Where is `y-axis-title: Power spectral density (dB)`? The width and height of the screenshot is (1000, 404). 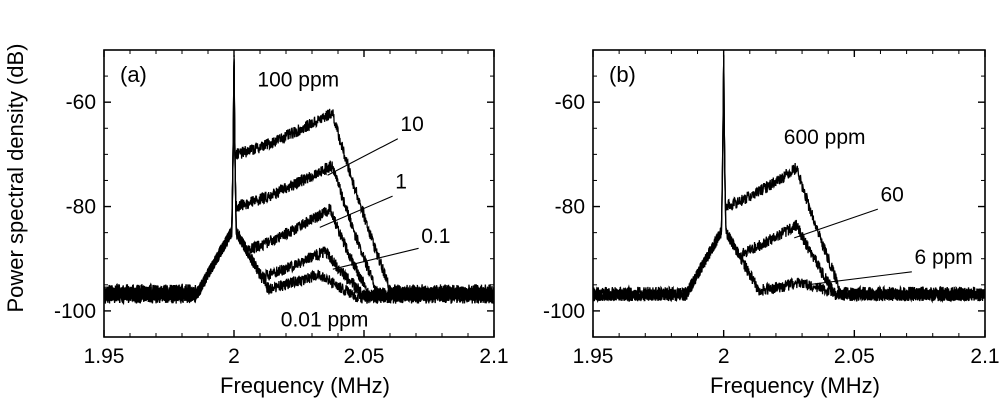
y-axis-title: Power spectral density (dB) is located at coordinates (15, 178).